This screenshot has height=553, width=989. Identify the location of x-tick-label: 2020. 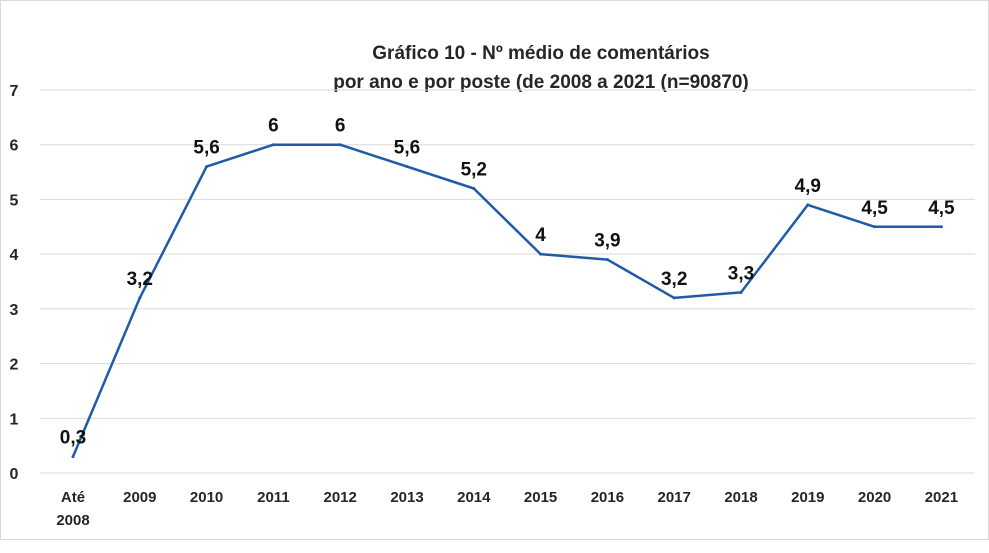
(874, 497).